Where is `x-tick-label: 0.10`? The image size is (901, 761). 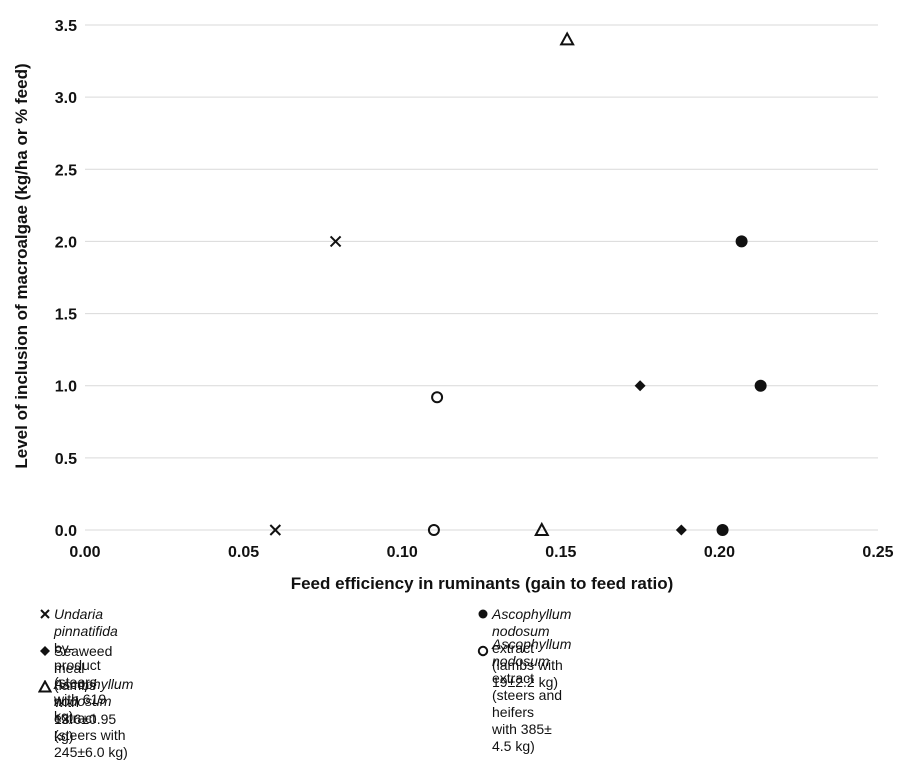
x-tick-label: 0.10 is located at coordinates (402, 552).